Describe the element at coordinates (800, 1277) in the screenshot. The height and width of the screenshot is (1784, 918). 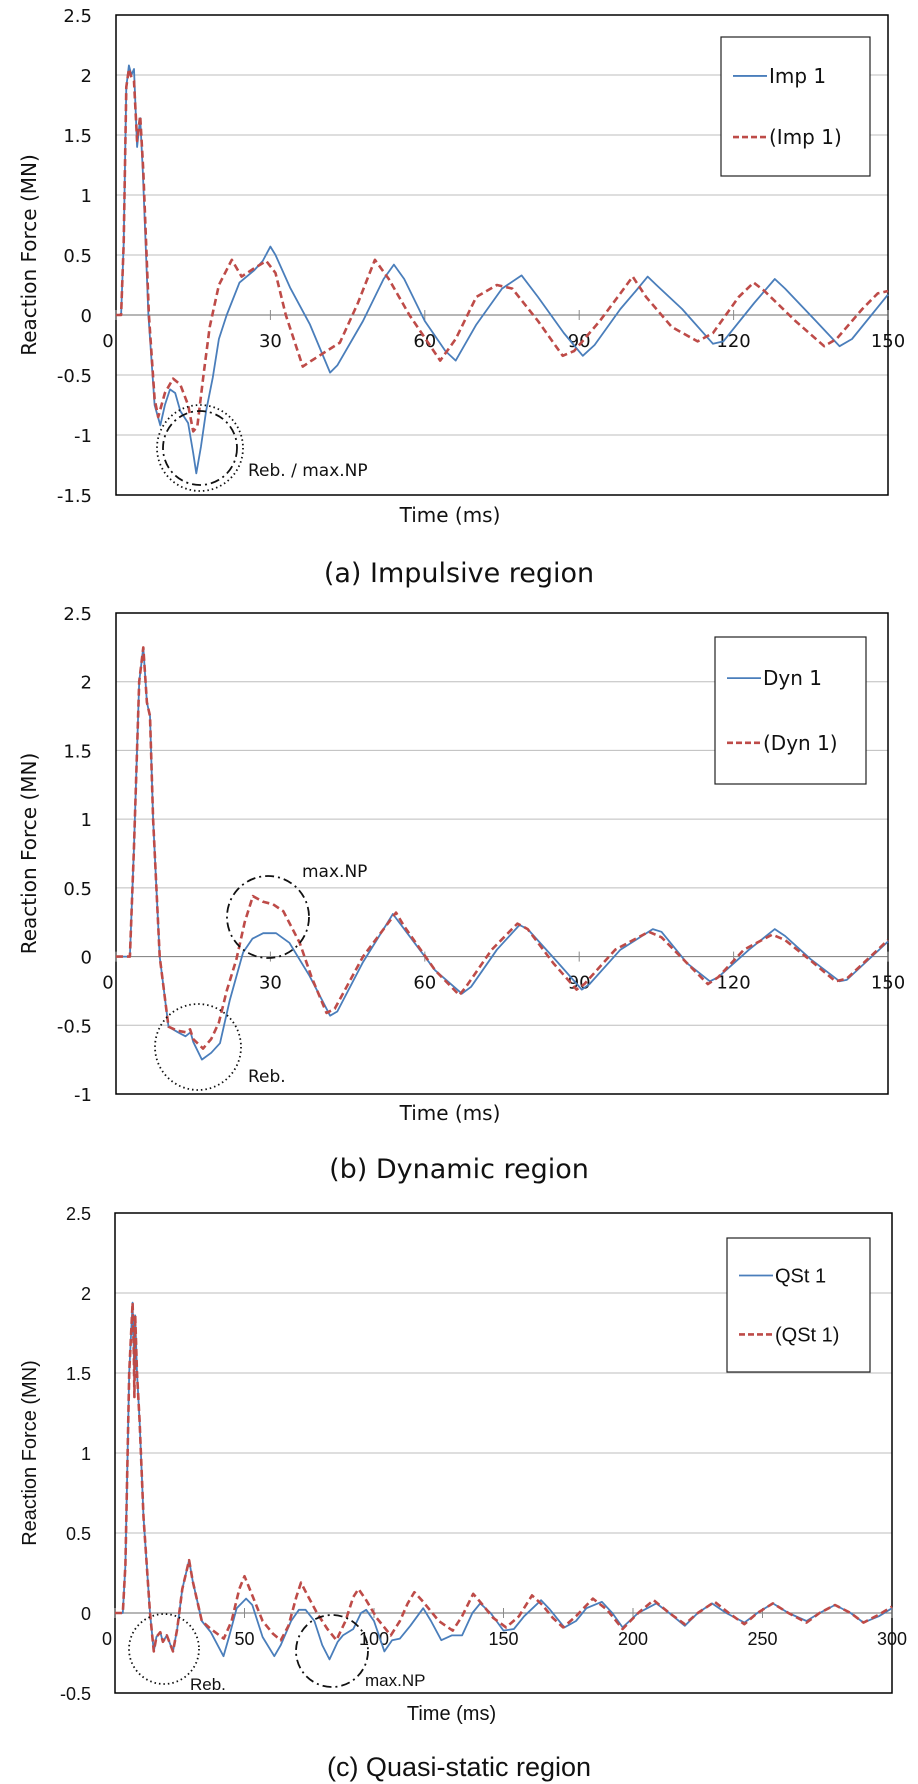
I see `legend-entry-label: QSt 1` at that location.